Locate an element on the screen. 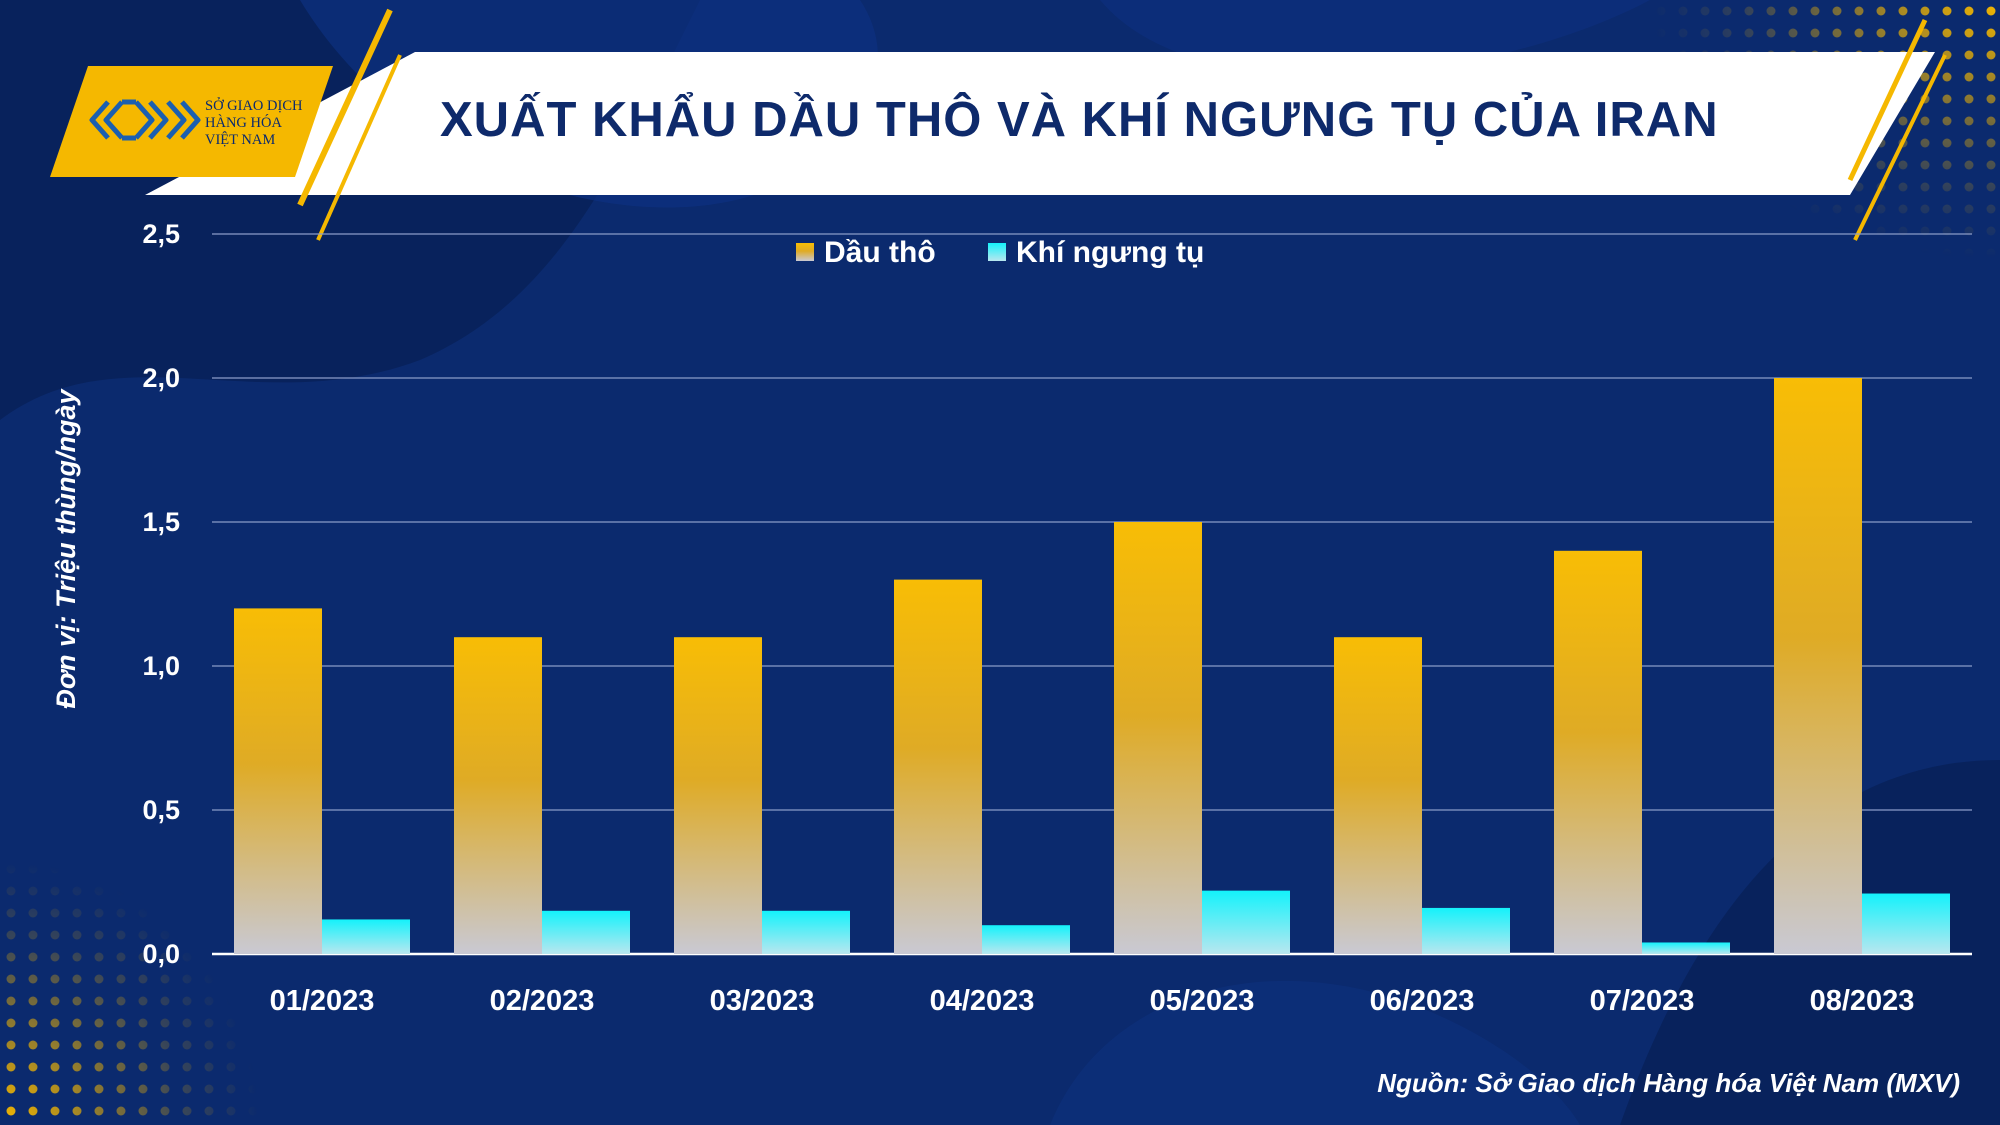 The width and height of the screenshot is (2000, 1125). x-tick-label: 06/2023 is located at coordinates (1422, 1001).